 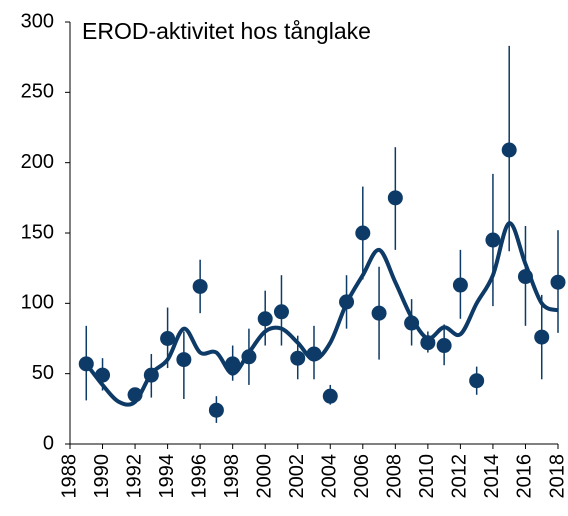 I want to click on y-tick-label: 50, so click(x=43, y=373).